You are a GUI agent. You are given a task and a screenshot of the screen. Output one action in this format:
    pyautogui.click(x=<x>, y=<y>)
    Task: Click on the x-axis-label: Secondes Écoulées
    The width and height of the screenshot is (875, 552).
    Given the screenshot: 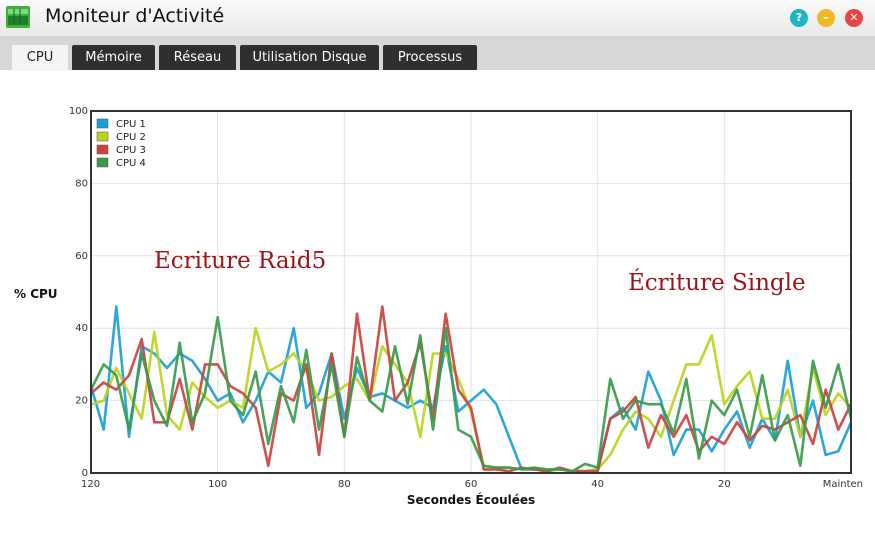 What is the action you would take?
    pyautogui.click(x=471, y=499)
    